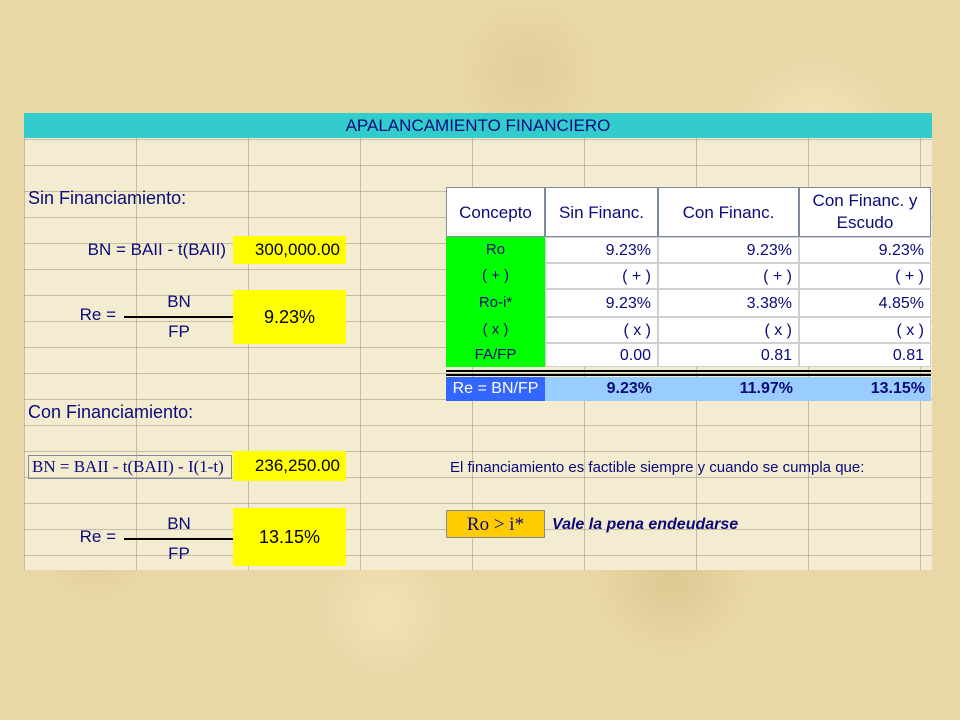 The image size is (960, 720). I want to click on row-fa-fp-concept: FA/FP, so click(495, 355).